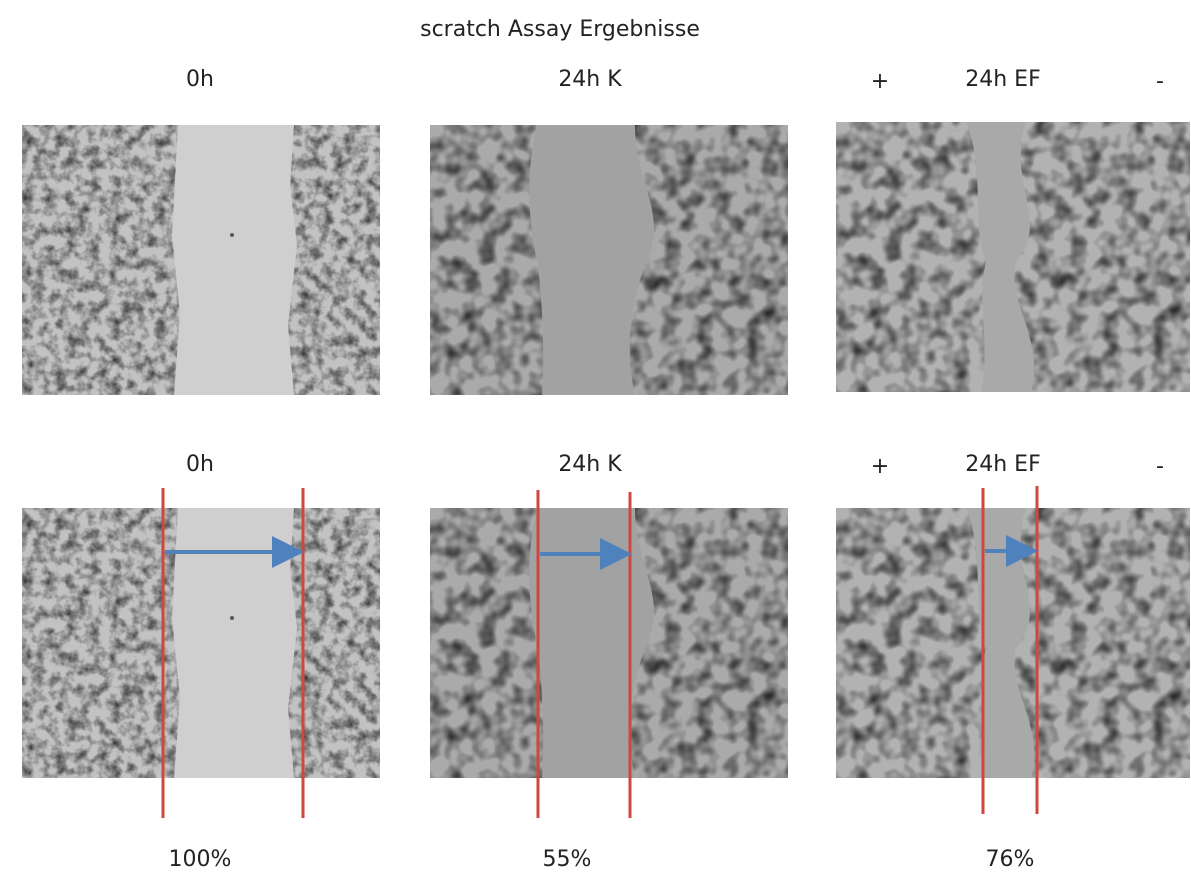 The width and height of the screenshot is (1191, 879). What do you see at coordinates (200, 859) in the screenshot?
I see `result: 100%` at bounding box center [200, 859].